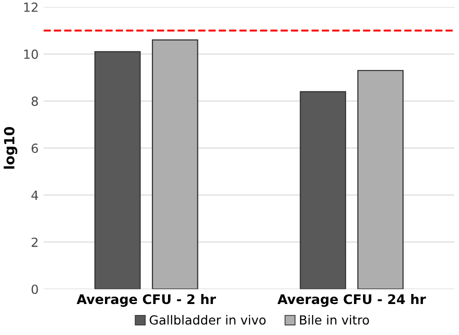 The height and width of the screenshot is (335, 459). Describe the element at coordinates (208, 320) in the screenshot. I see `legend-label: Gallbladder in vivo` at that location.